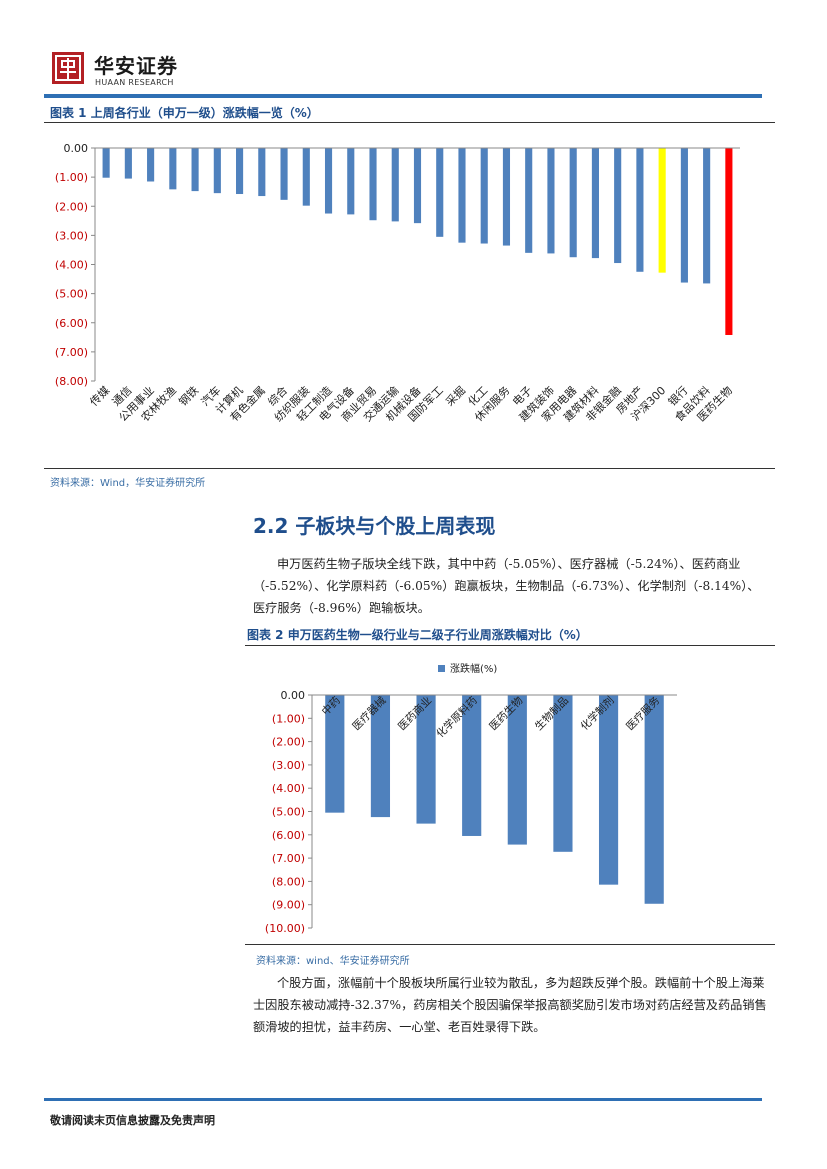  I want to click on bar-商业贸易, so click(373, 184).